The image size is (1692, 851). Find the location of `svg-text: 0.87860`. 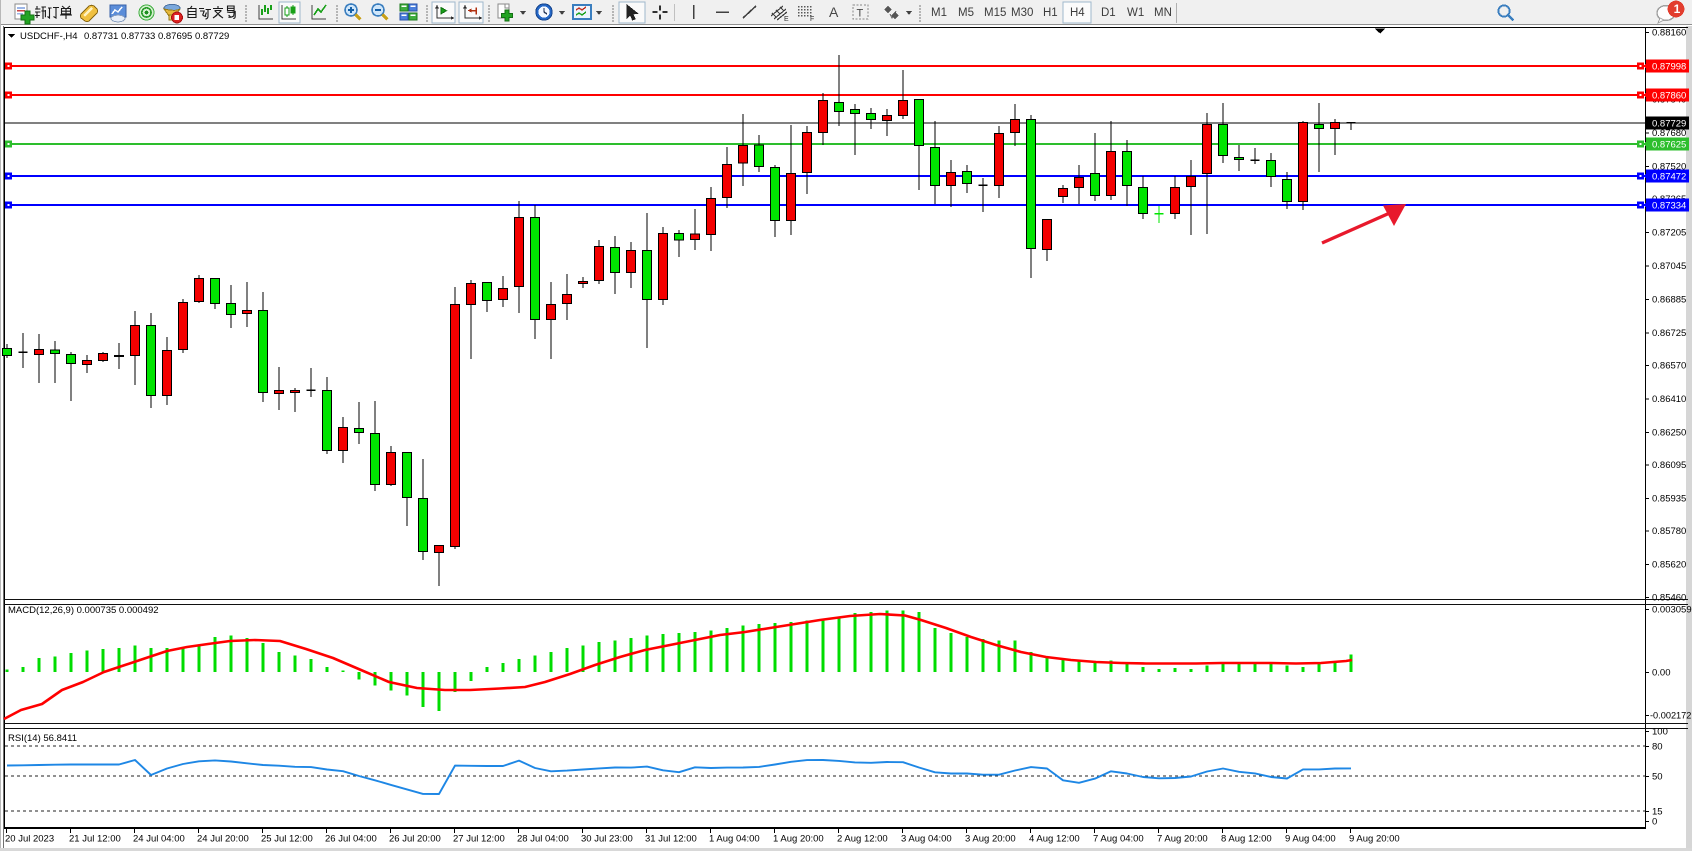

svg-text: 0.87860 is located at coordinates (1669, 96).